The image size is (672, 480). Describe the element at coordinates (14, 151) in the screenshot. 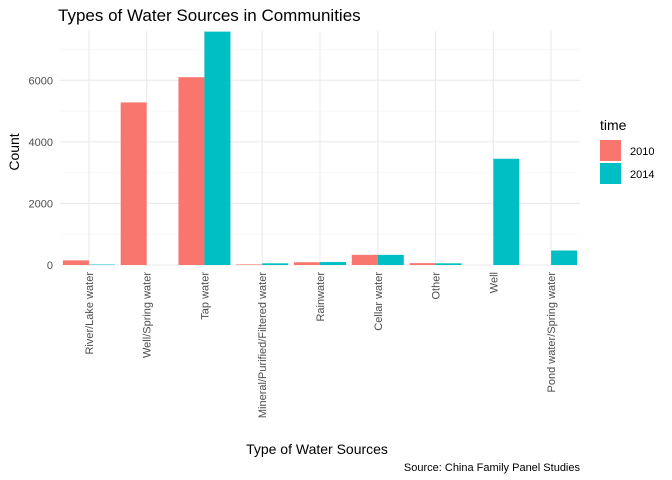

I see `y-axis-title: Count` at that location.